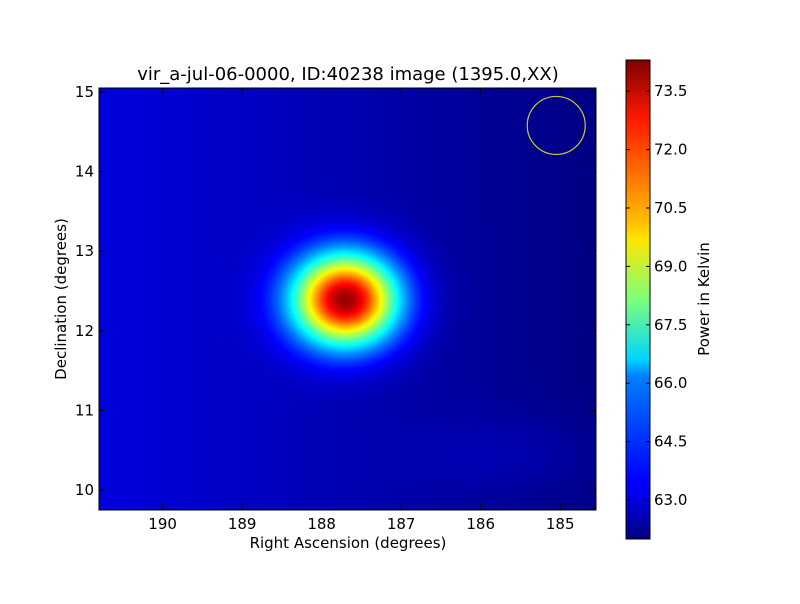 The height and width of the screenshot is (604, 800). Describe the element at coordinates (670, 208) in the screenshot. I see `colorbar-tick-label: 70.5` at that location.